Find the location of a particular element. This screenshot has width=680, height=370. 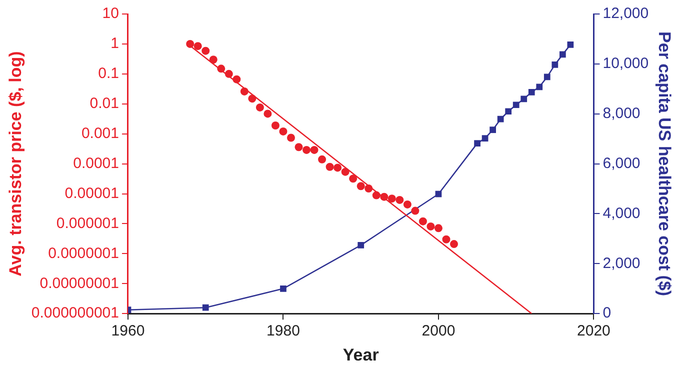

y2-tick-label: 6,000 is located at coordinates (621, 163).